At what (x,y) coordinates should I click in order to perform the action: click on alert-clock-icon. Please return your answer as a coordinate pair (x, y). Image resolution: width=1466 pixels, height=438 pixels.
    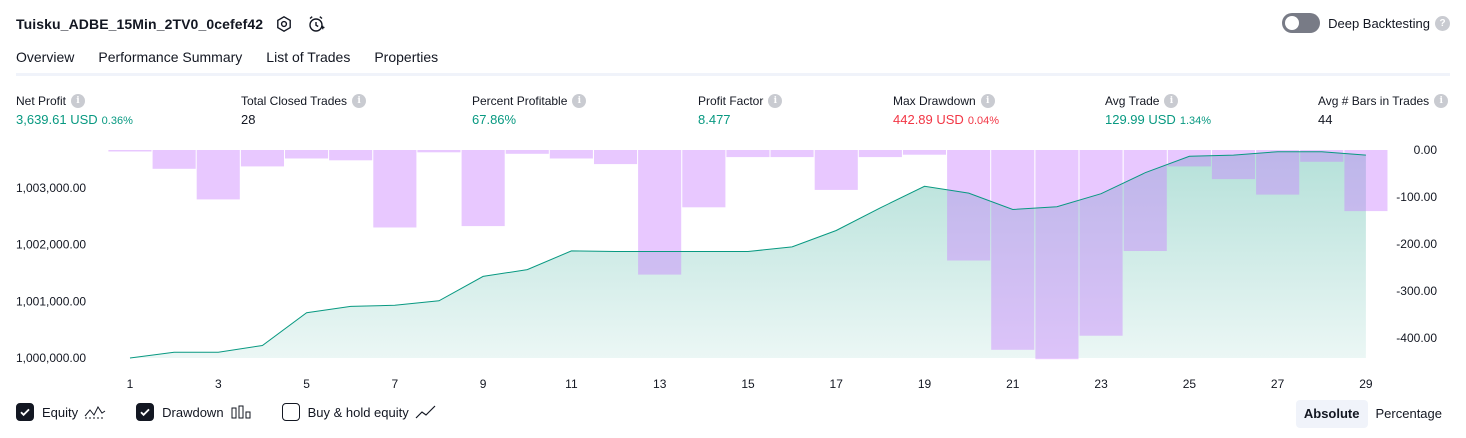
    Looking at the image, I should click on (316, 24).